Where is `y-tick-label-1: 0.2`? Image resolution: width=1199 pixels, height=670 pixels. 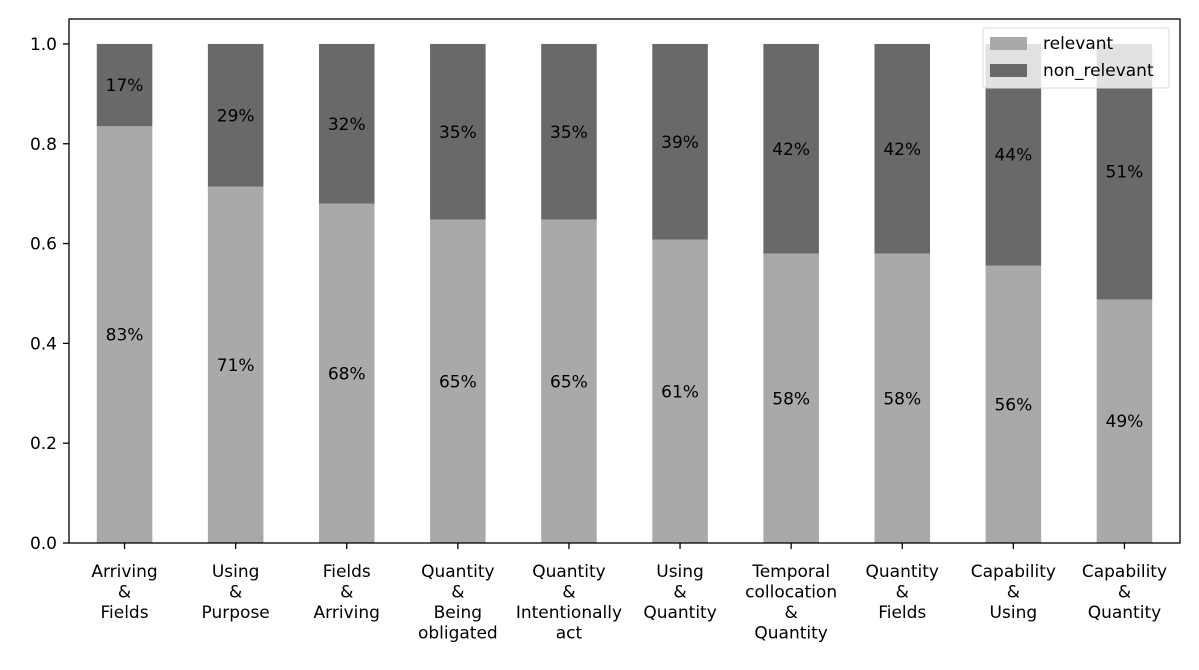
y-tick-label-1: 0.2 is located at coordinates (43, 444).